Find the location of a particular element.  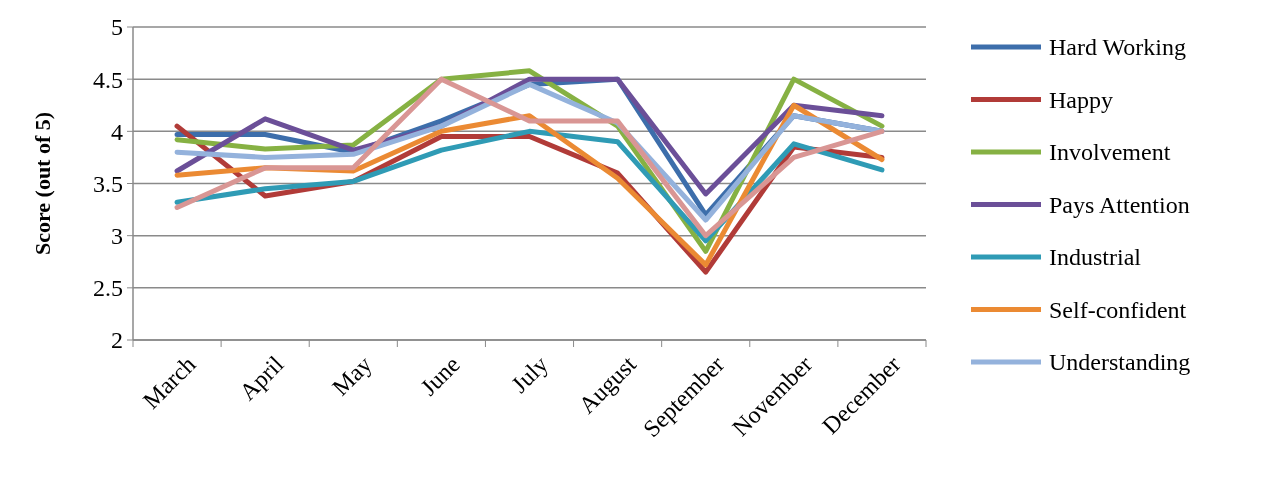

y-tick-label: 3 is located at coordinates (117, 236).